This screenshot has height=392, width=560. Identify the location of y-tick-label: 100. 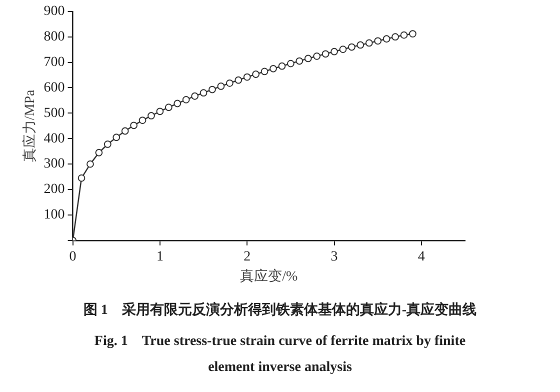
(54, 215).